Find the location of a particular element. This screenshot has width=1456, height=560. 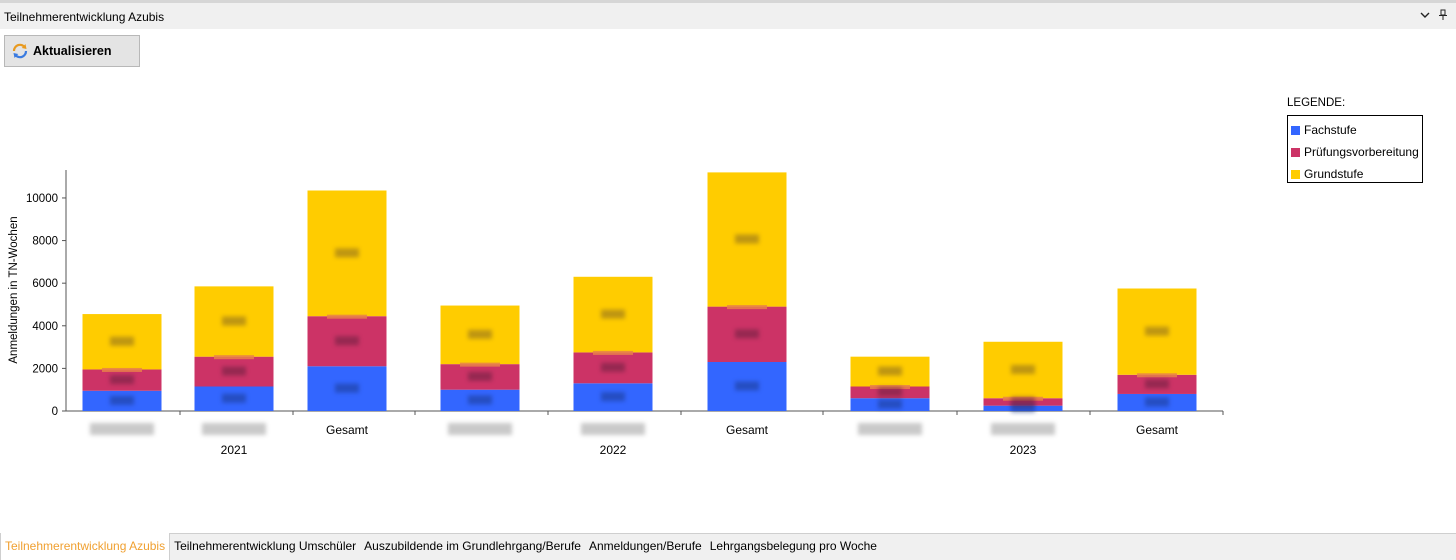

legend-item-fachstufe: Fachstufe is located at coordinates (1356, 130).